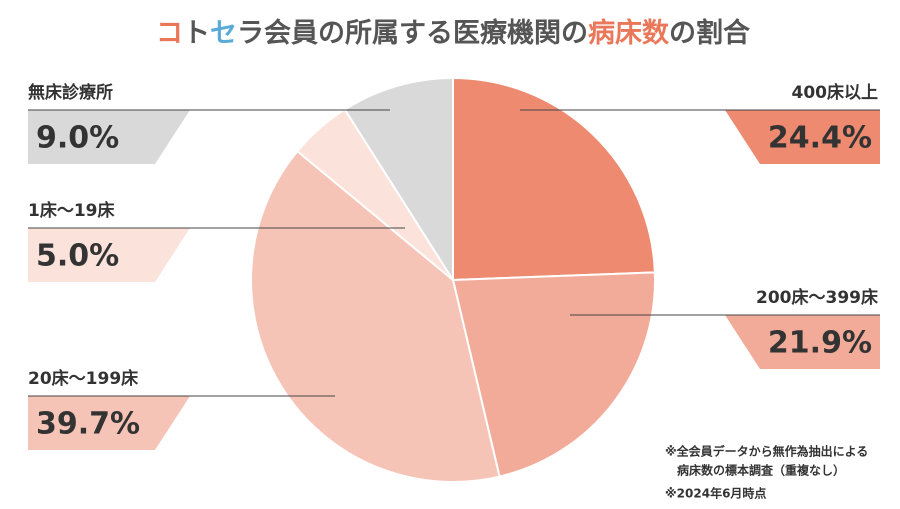  Describe the element at coordinates (223, 33) in the screenshot. I see `title-part: セ` at that location.